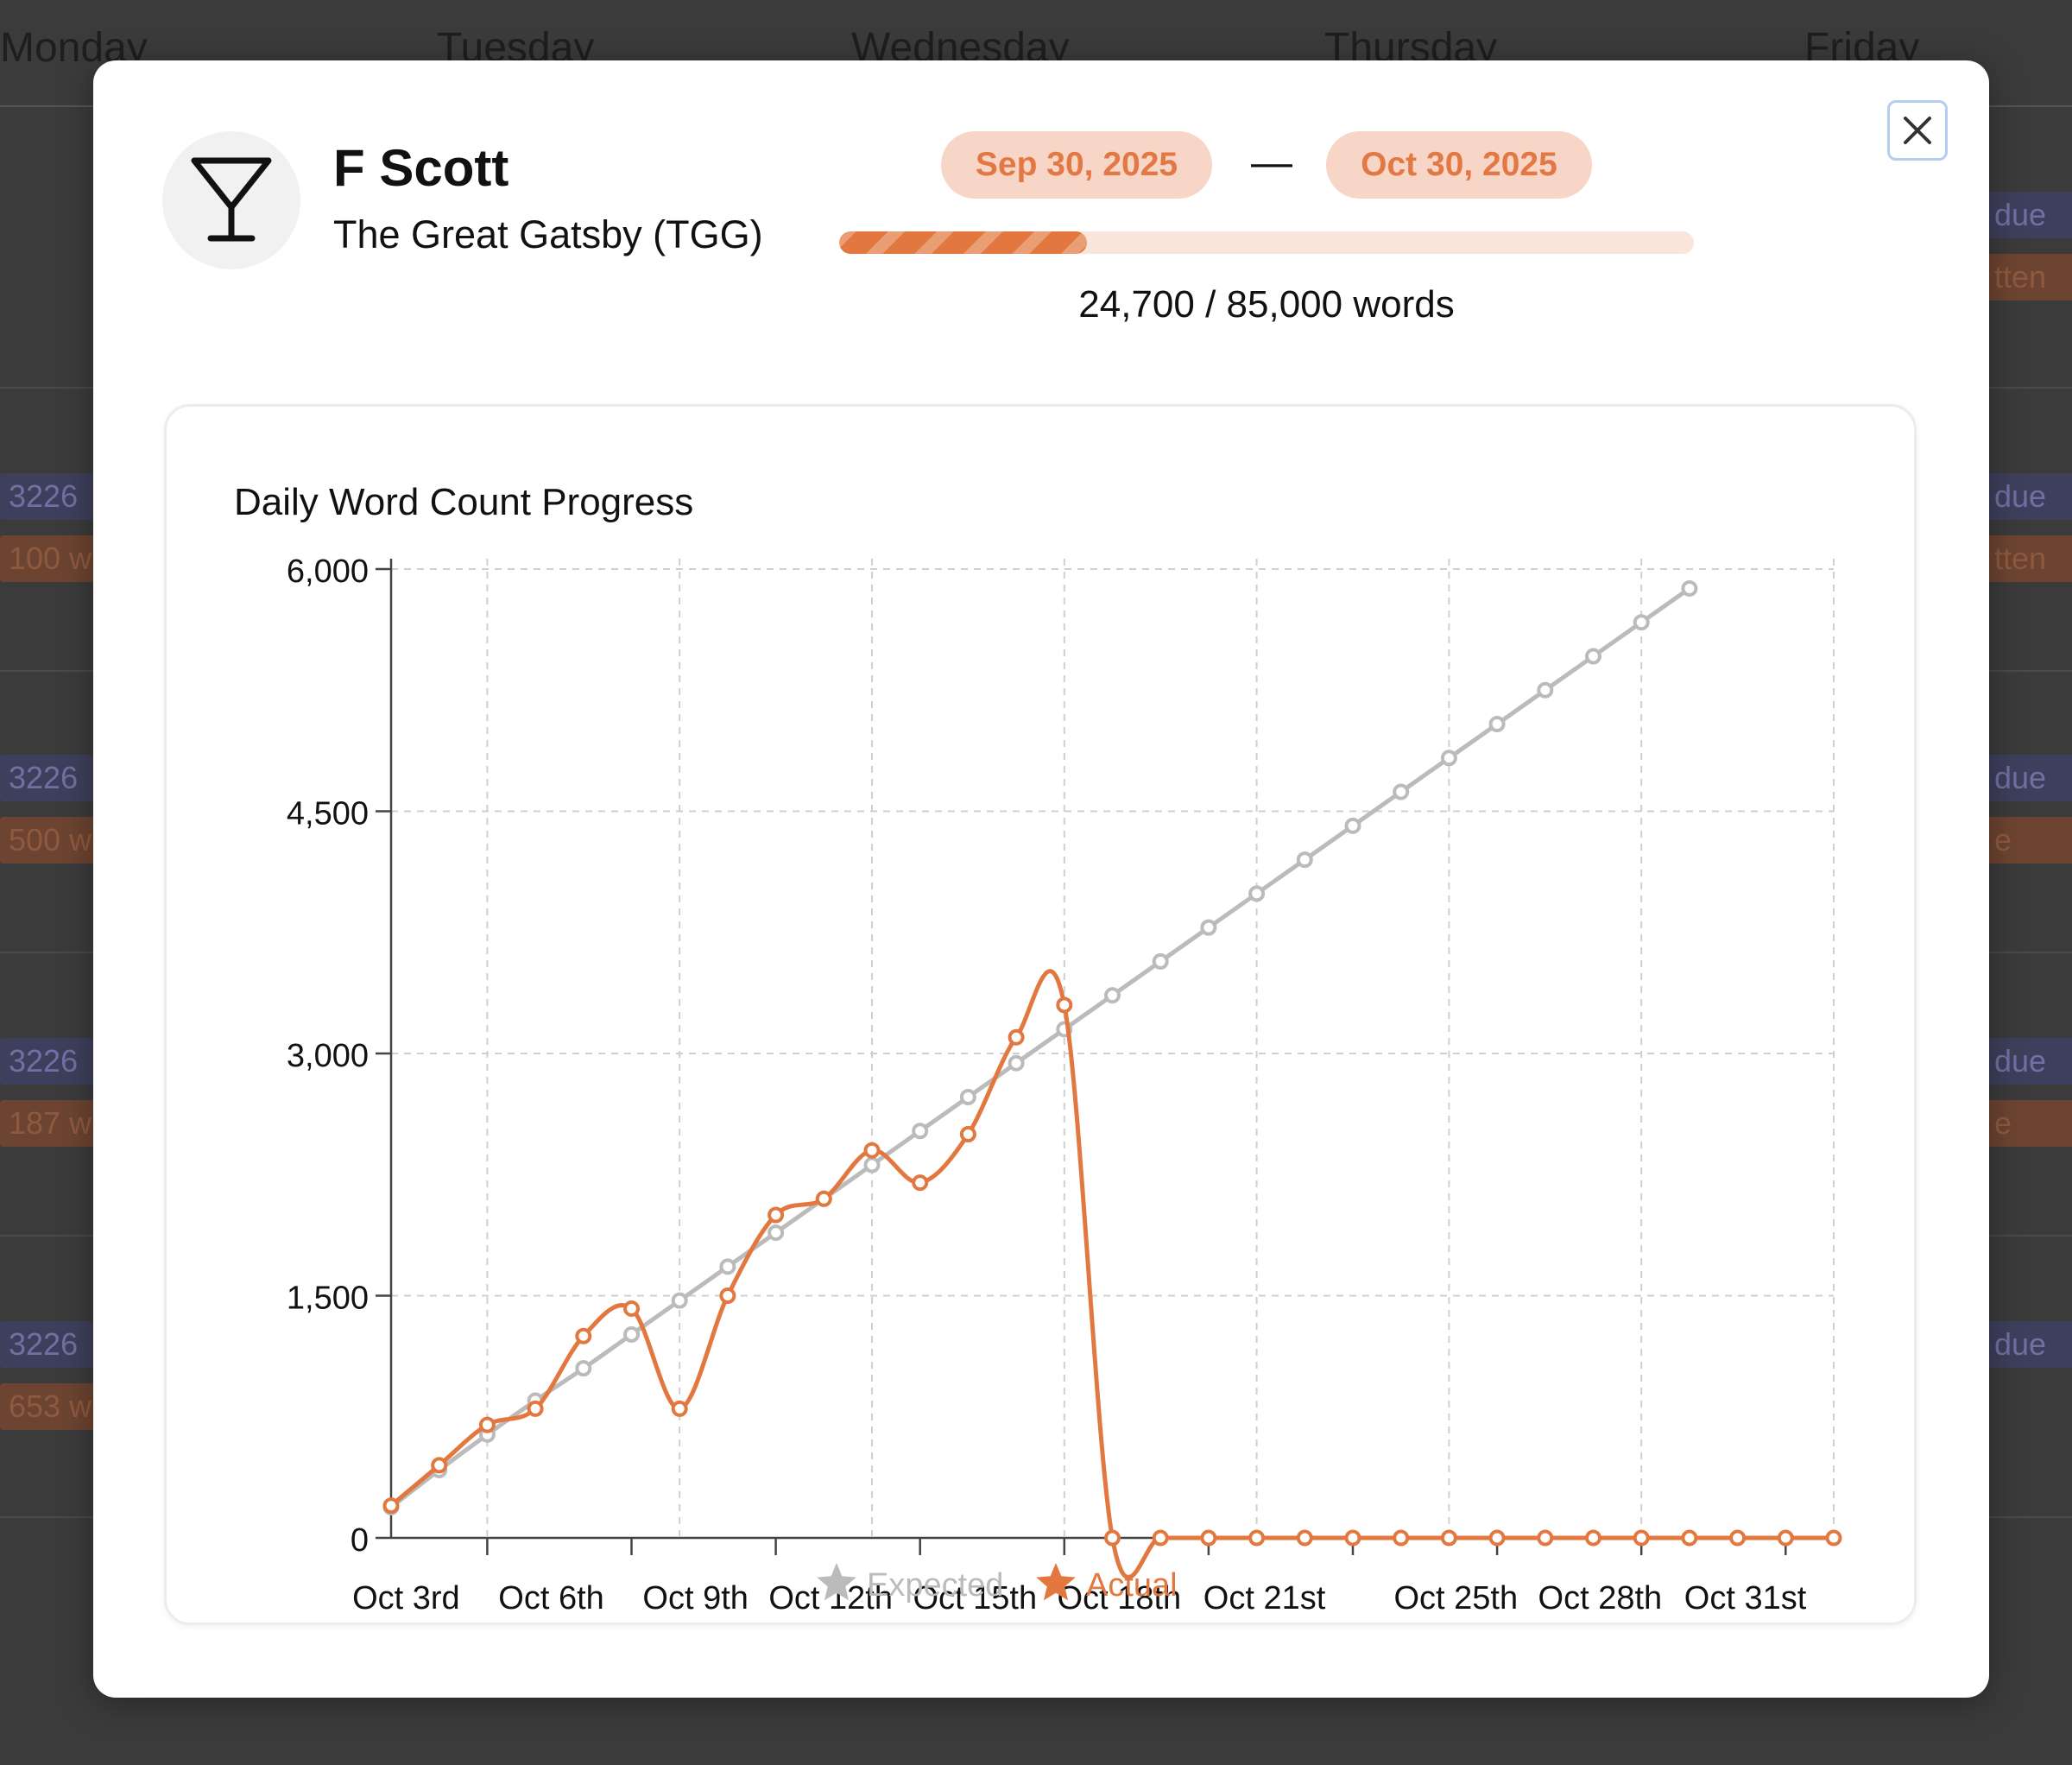 The height and width of the screenshot is (1765, 2072). Describe the element at coordinates (464, 502) in the screenshot. I see `chart-title: Daily Word Count Progress` at that location.